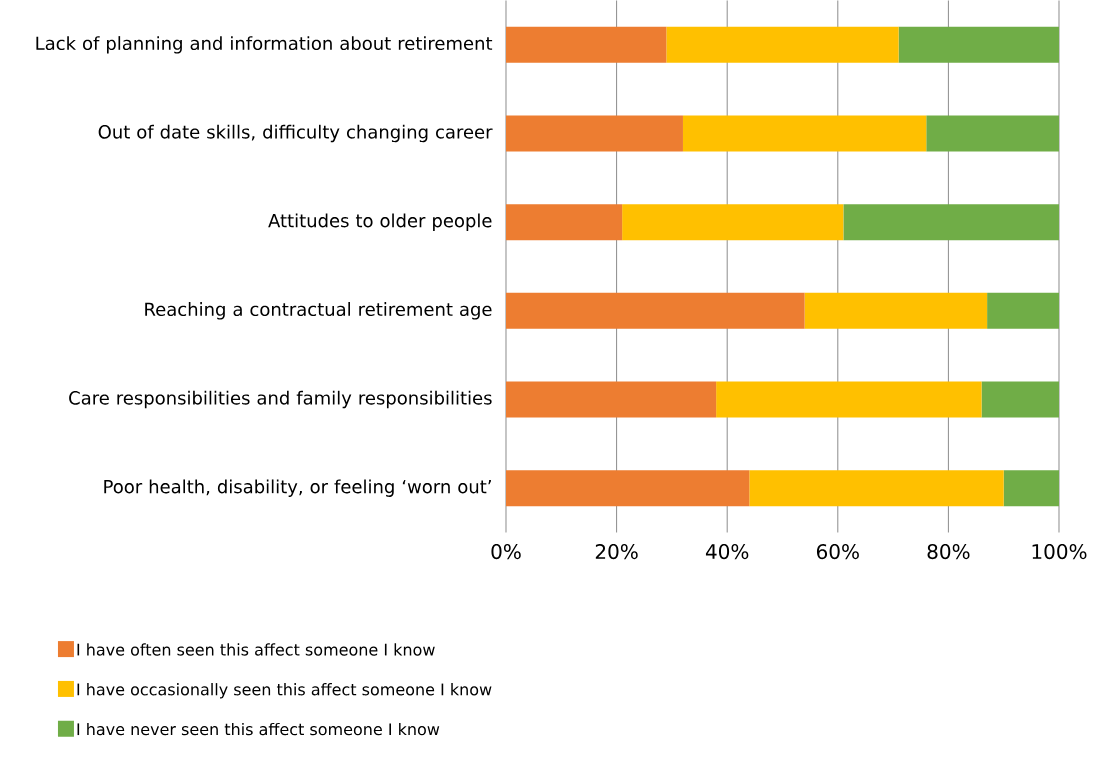  Describe the element at coordinates (616, 551) in the screenshot. I see `x-tick-label: 20%` at that location.